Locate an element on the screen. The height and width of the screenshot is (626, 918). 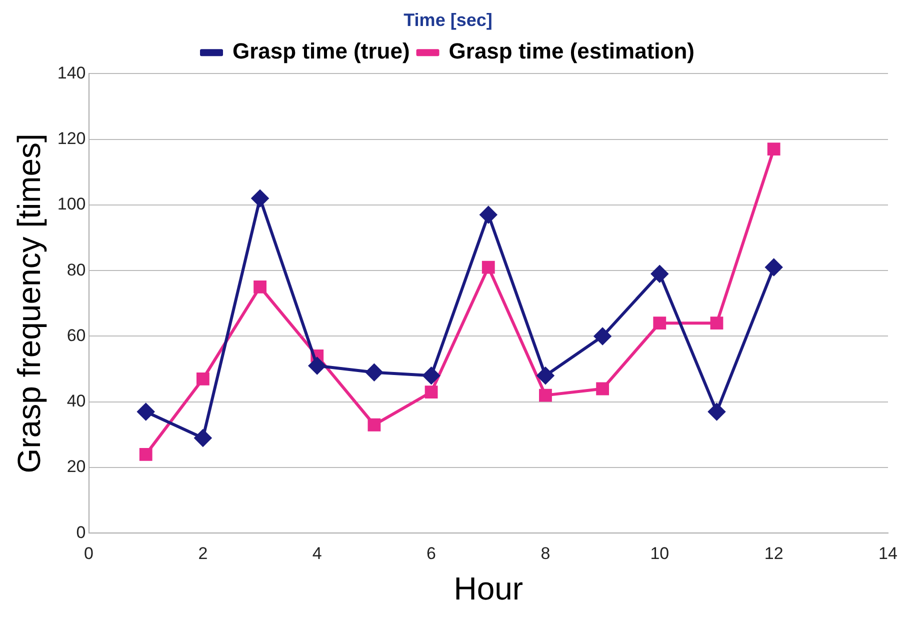
legend-label: Grasp time (estimation) is located at coordinates (571, 51).